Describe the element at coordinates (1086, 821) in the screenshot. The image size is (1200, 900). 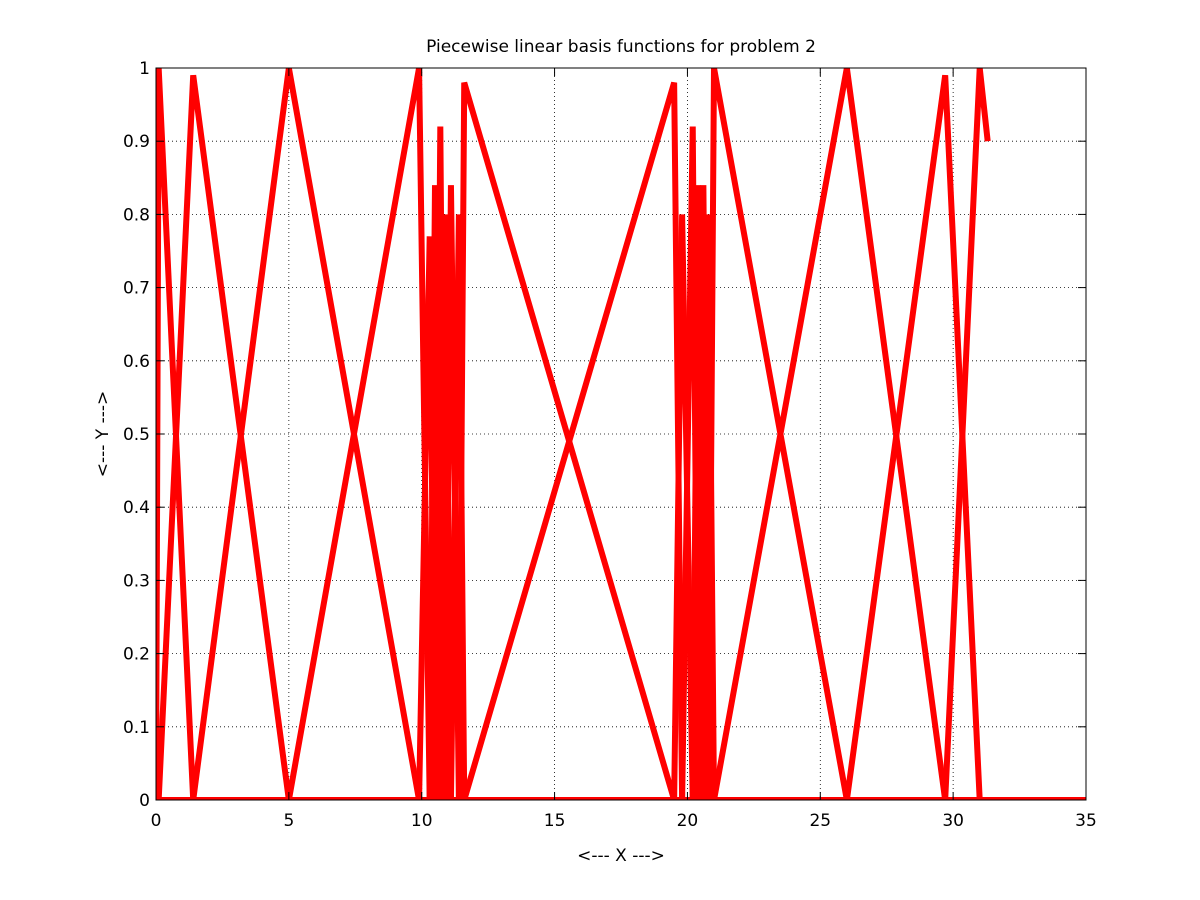
I see `x-tick-label: 35` at that location.